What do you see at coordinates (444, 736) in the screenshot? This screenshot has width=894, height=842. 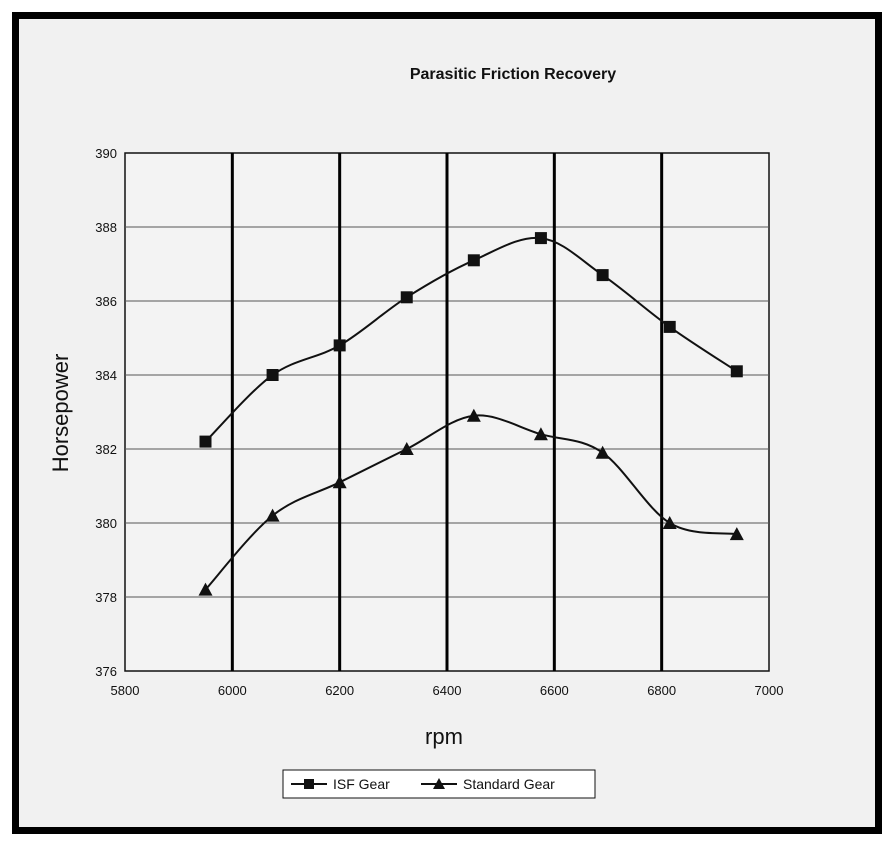 I see `x-axis-title: rpm` at bounding box center [444, 736].